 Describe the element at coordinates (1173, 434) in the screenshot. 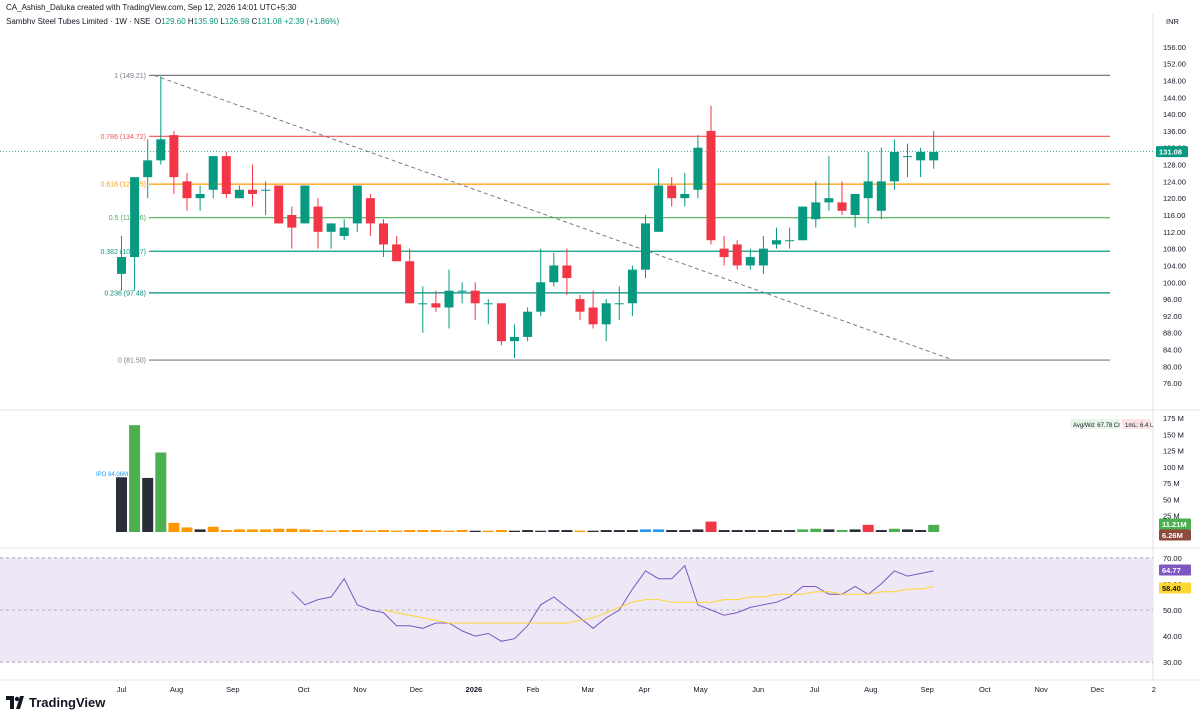

I see `volume-tick-label: 150 M` at that location.